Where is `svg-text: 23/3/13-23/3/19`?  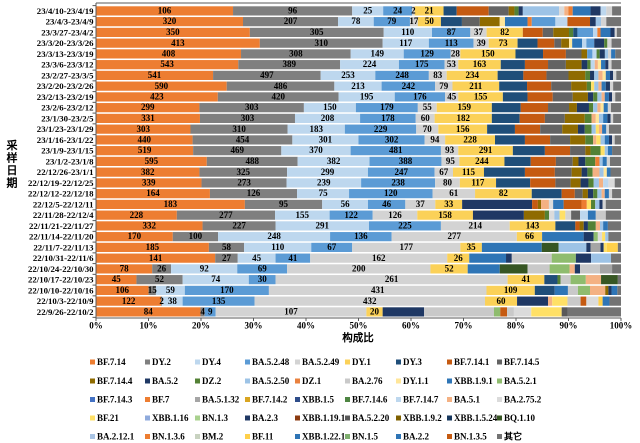 svg-text: 23/3/13-23/3/19 is located at coordinates (65, 54).